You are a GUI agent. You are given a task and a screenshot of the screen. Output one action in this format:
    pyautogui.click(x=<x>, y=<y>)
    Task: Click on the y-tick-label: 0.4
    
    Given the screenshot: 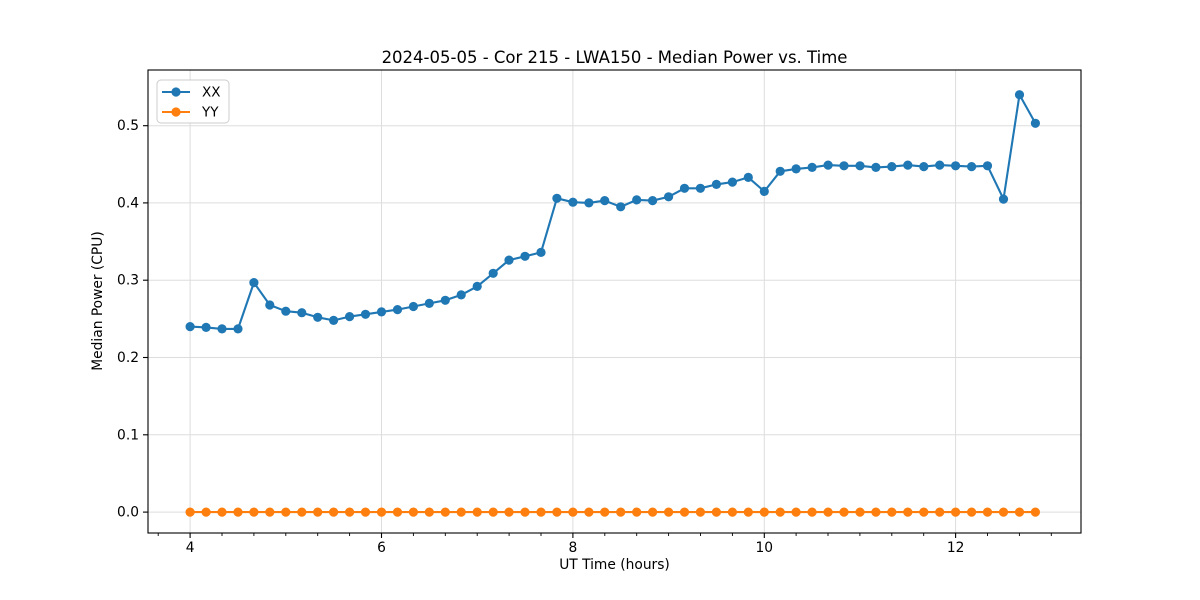 What is the action you would take?
    pyautogui.click(x=128, y=203)
    